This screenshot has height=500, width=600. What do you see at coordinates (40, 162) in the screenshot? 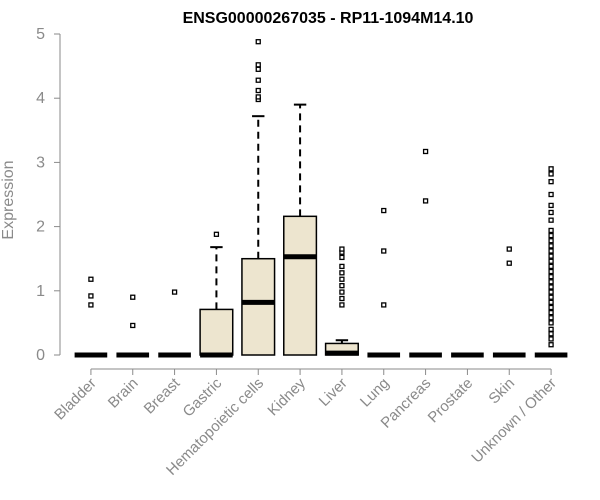
I see `y-tick-label: 3` at bounding box center [40, 162].